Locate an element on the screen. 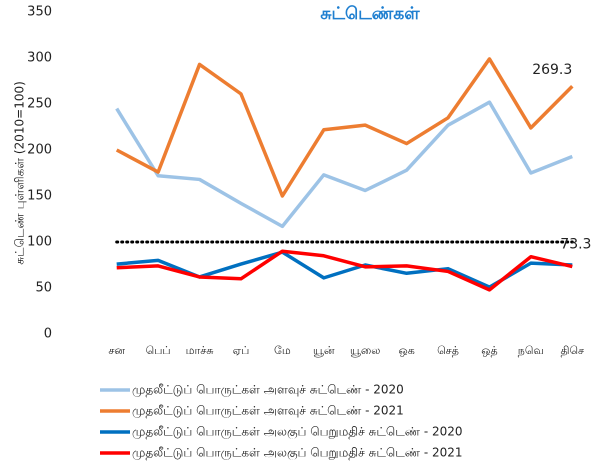 The width and height of the screenshot is (612, 465). x-tick-label: பெப் is located at coordinates (158, 350).